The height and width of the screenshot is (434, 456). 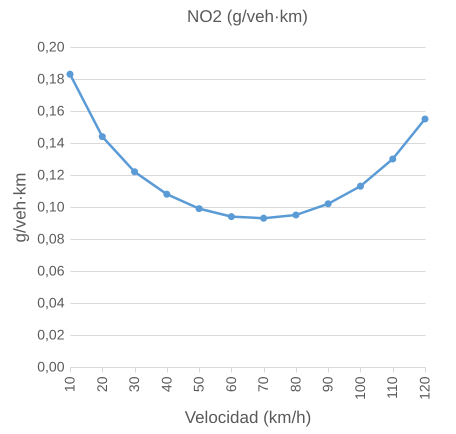 I want to click on x-axis-title: Velocidad (km/h), so click(x=248, y=417).